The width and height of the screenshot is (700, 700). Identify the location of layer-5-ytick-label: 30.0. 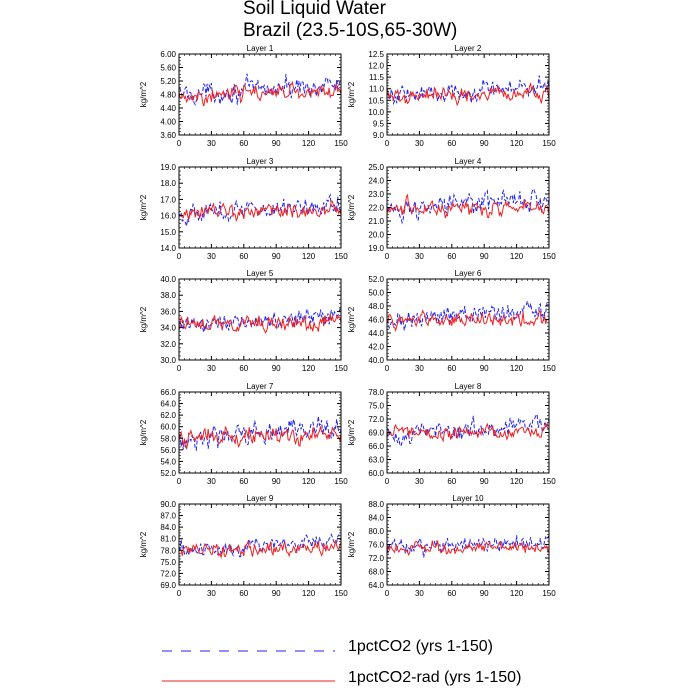
(168, 360).